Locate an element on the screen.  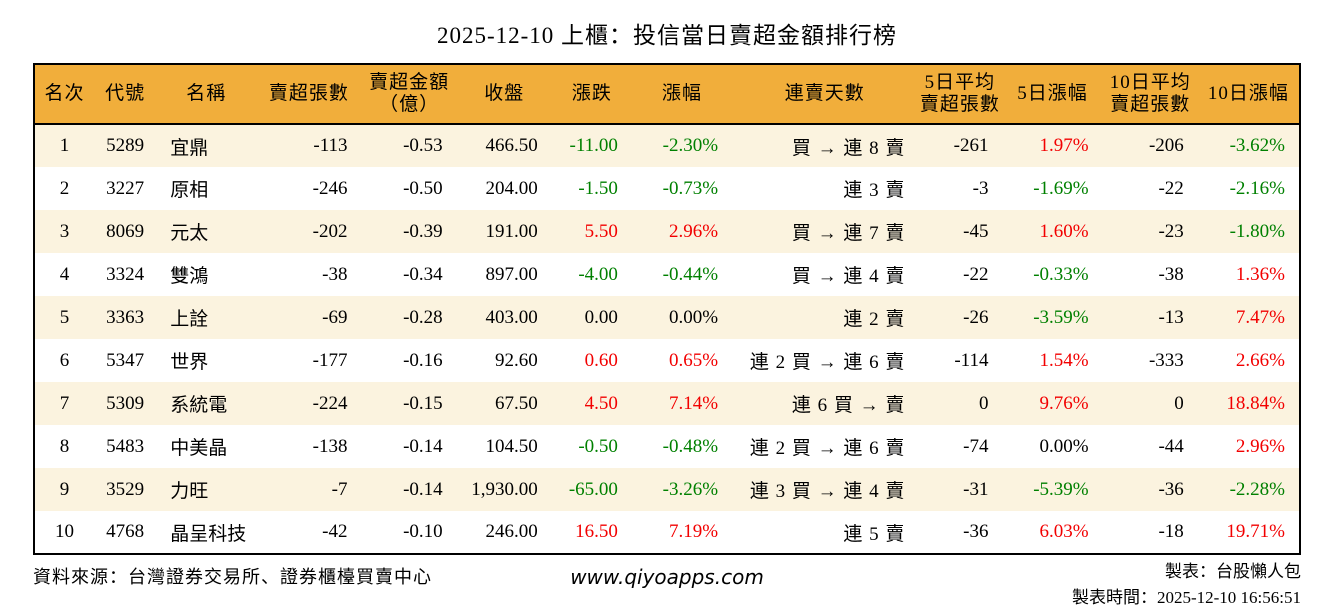
cell-sell-lots: -138 is located at coordinates (330, 446).